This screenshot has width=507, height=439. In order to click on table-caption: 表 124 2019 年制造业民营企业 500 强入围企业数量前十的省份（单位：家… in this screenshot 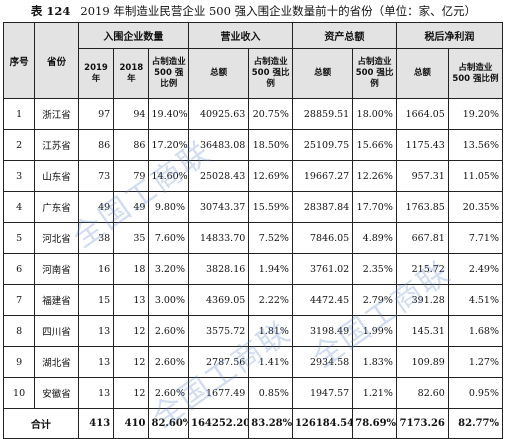, I will do `click(253, 11)`.